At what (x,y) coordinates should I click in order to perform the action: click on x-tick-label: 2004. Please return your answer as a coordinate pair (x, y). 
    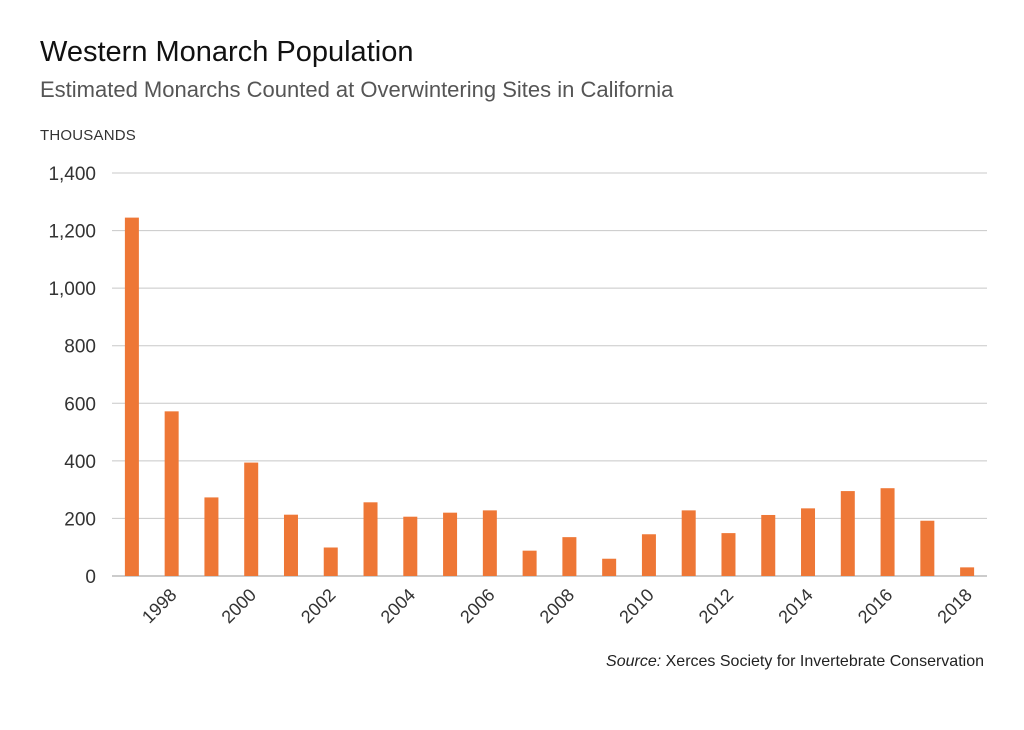
    Looking at the image, I should click on (398, 606).